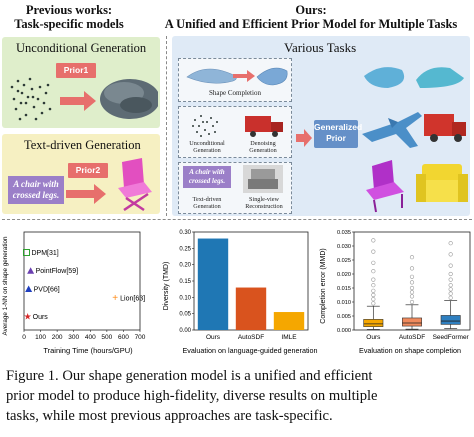 The height and width of the screenshot is (437, 474). I want to click on generalized-prior-box: Generalized Prior, so click(338, 134).